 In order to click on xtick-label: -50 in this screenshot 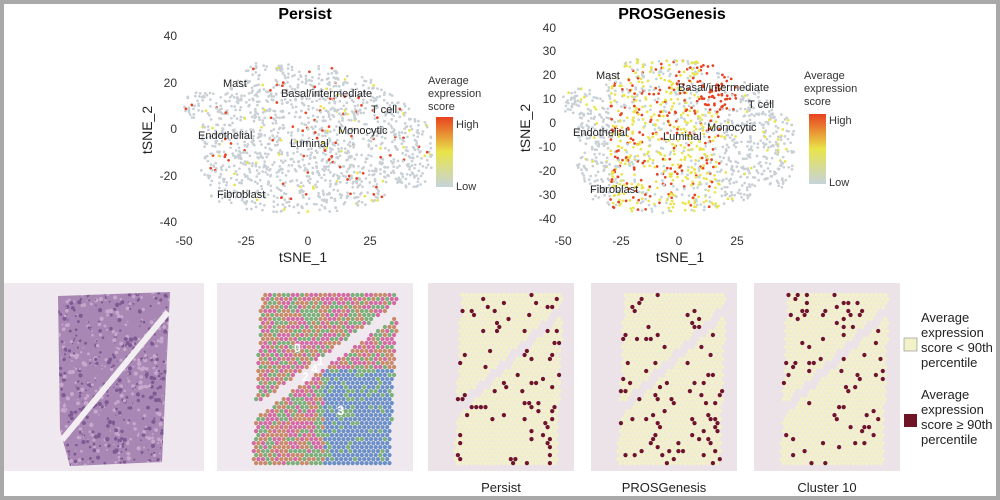, I will do `click(563, 241)`.